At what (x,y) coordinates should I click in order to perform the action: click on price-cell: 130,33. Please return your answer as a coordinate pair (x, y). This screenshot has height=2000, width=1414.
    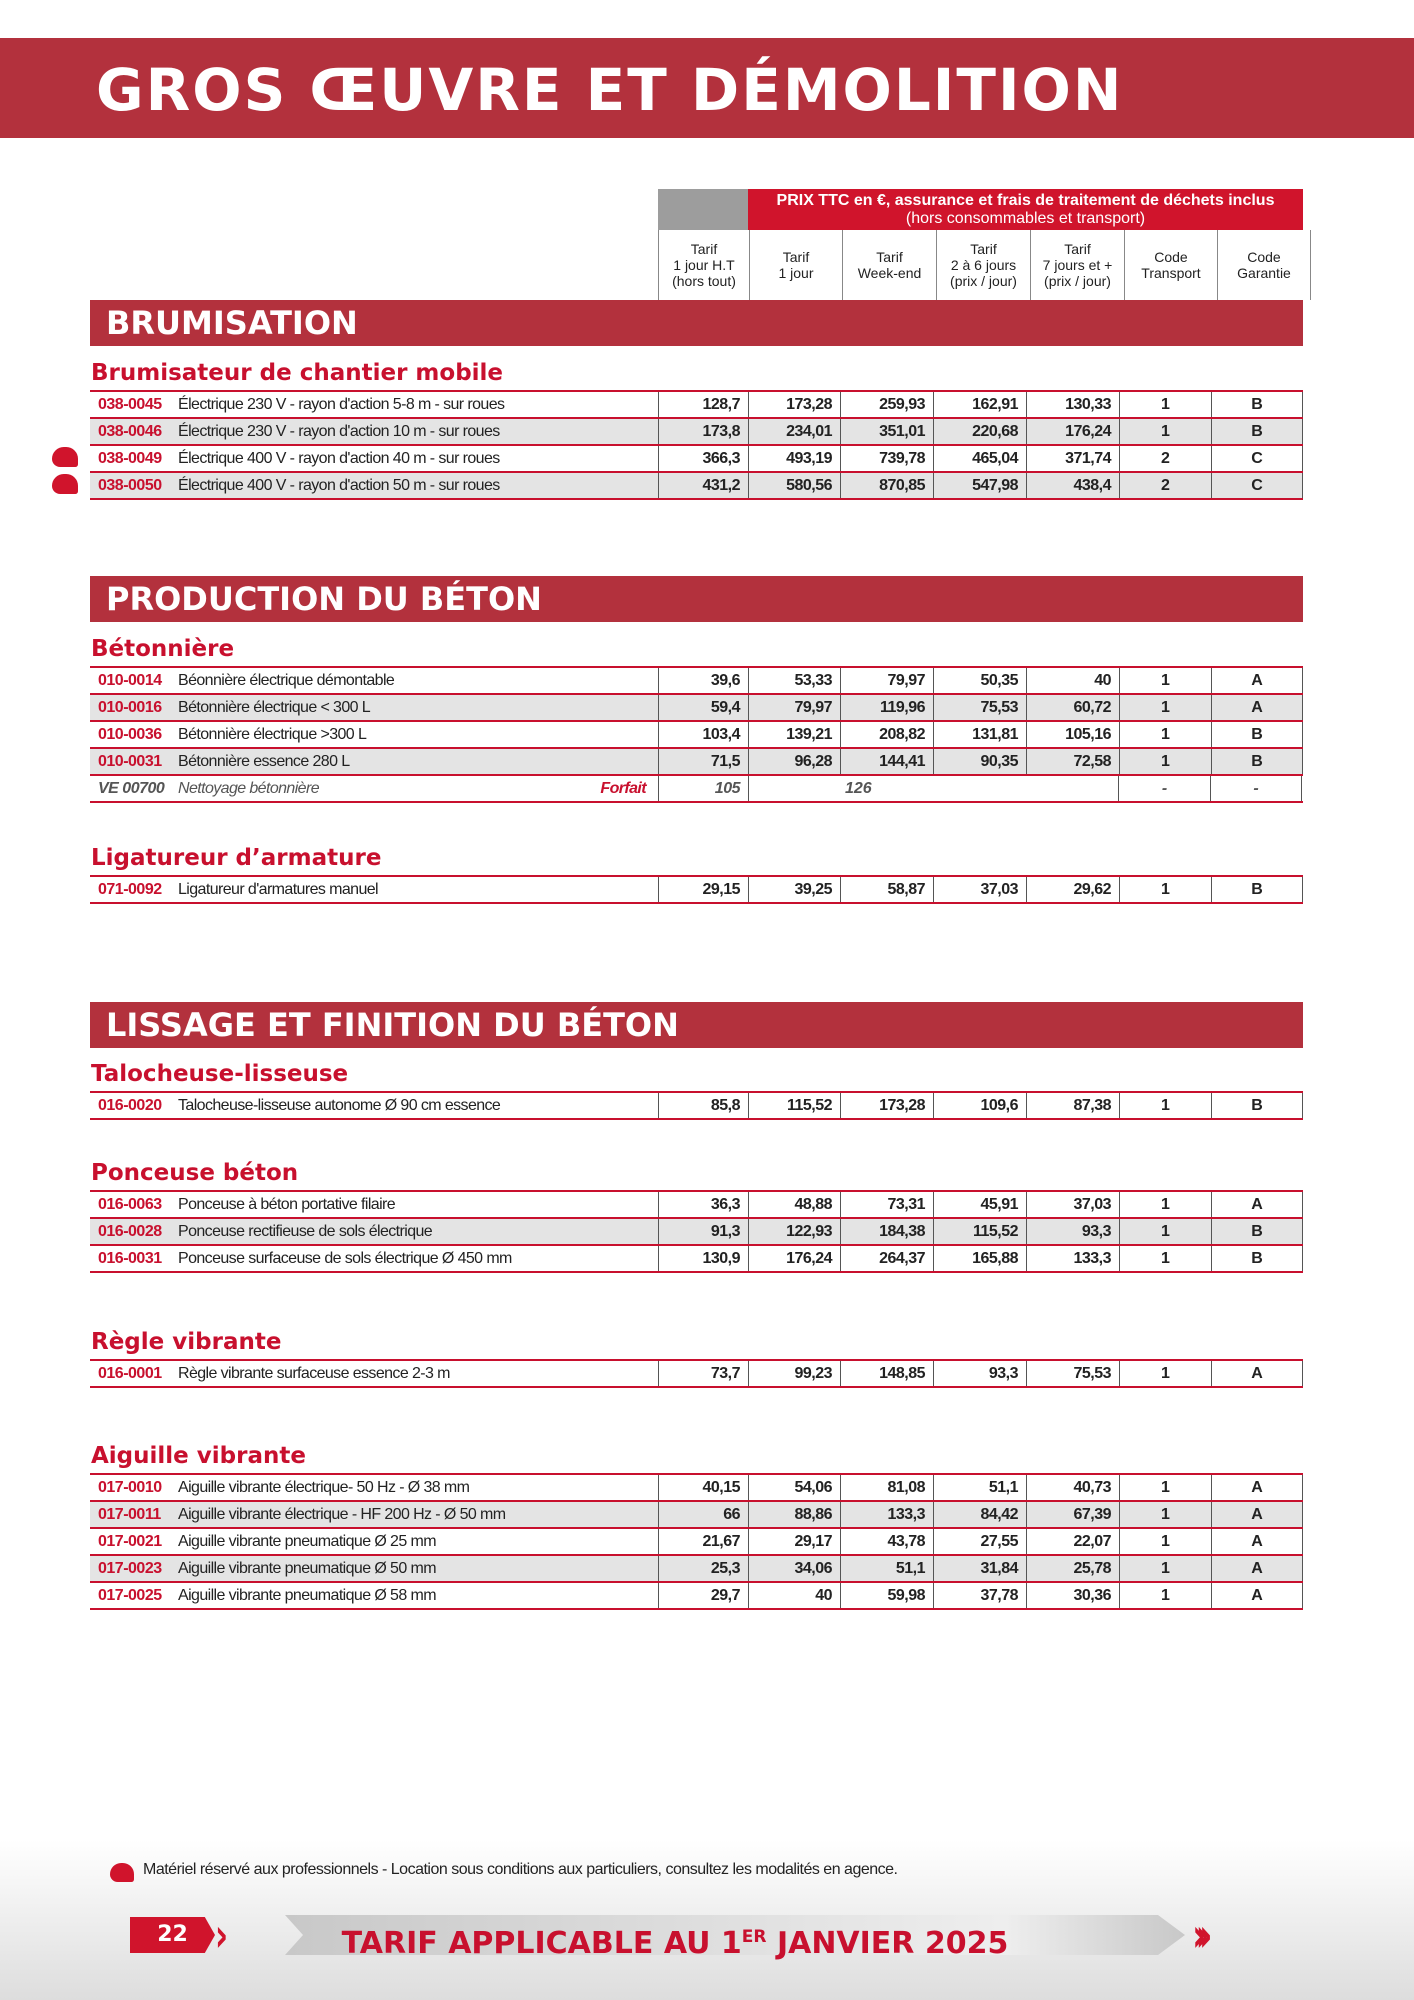
    Looking at the image, I should click on (1072, 404).